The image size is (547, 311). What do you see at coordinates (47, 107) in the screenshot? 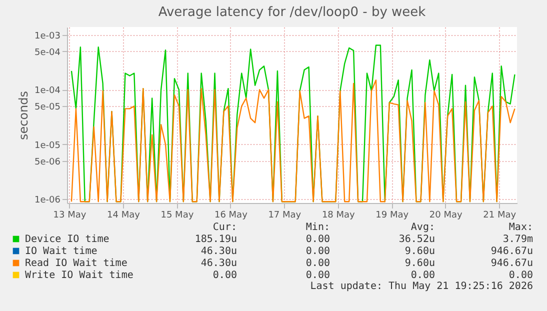
I see `y-tick-label: 5e-05` at bounding box center [47, 107].